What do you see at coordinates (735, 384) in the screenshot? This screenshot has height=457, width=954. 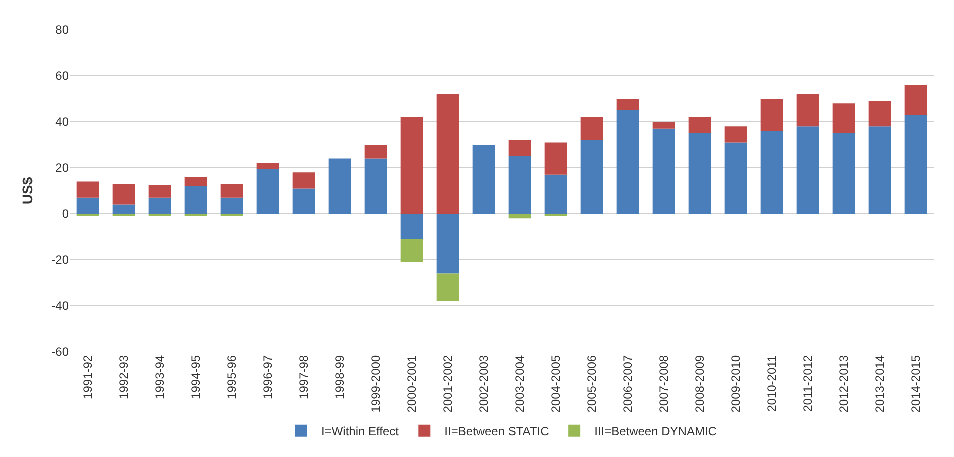 I see `x-tick-label: 2009-2010` at bounding box center [735, 384].